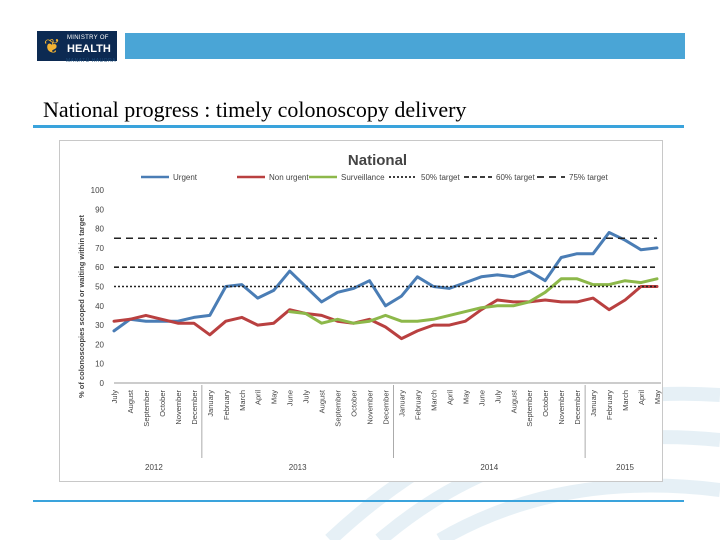  I want to click on year-label: 2014, so click(489, 467).